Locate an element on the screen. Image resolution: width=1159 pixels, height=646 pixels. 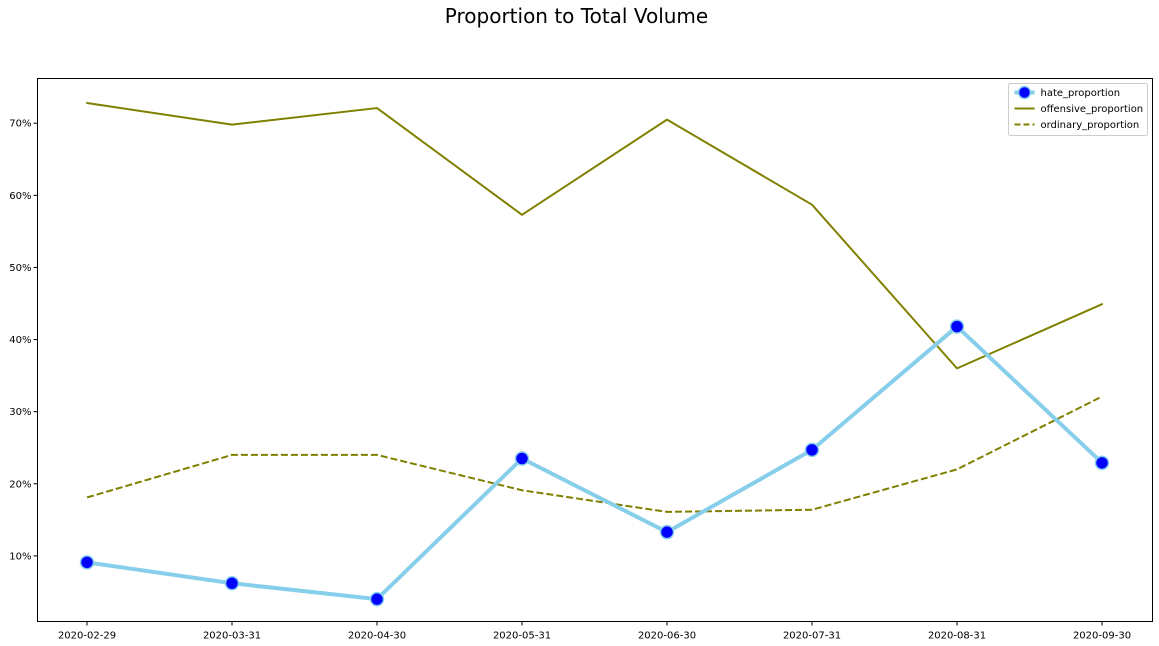
y-tick-label: 10% is located at coordinates (20, 556).